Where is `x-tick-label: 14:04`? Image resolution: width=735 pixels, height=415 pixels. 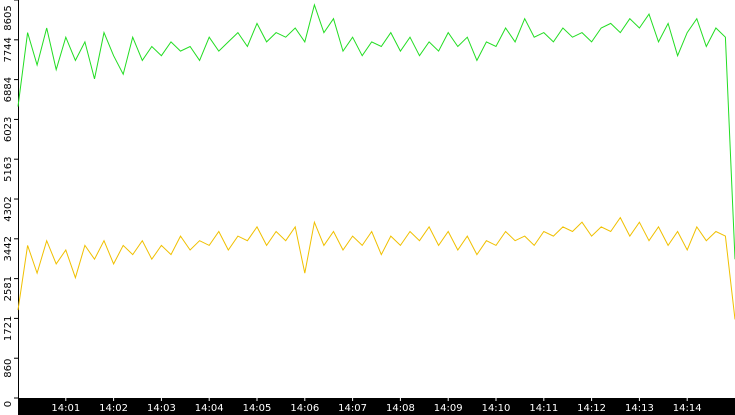 x-tick-label: 14:04 is located at coordinates (209, 408).